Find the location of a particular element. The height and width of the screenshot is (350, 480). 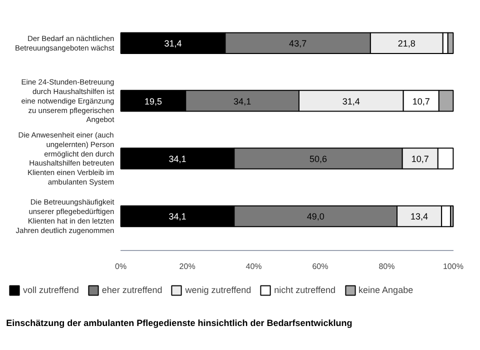

x-tick-label: 80% is located at coordinates (386, 266).